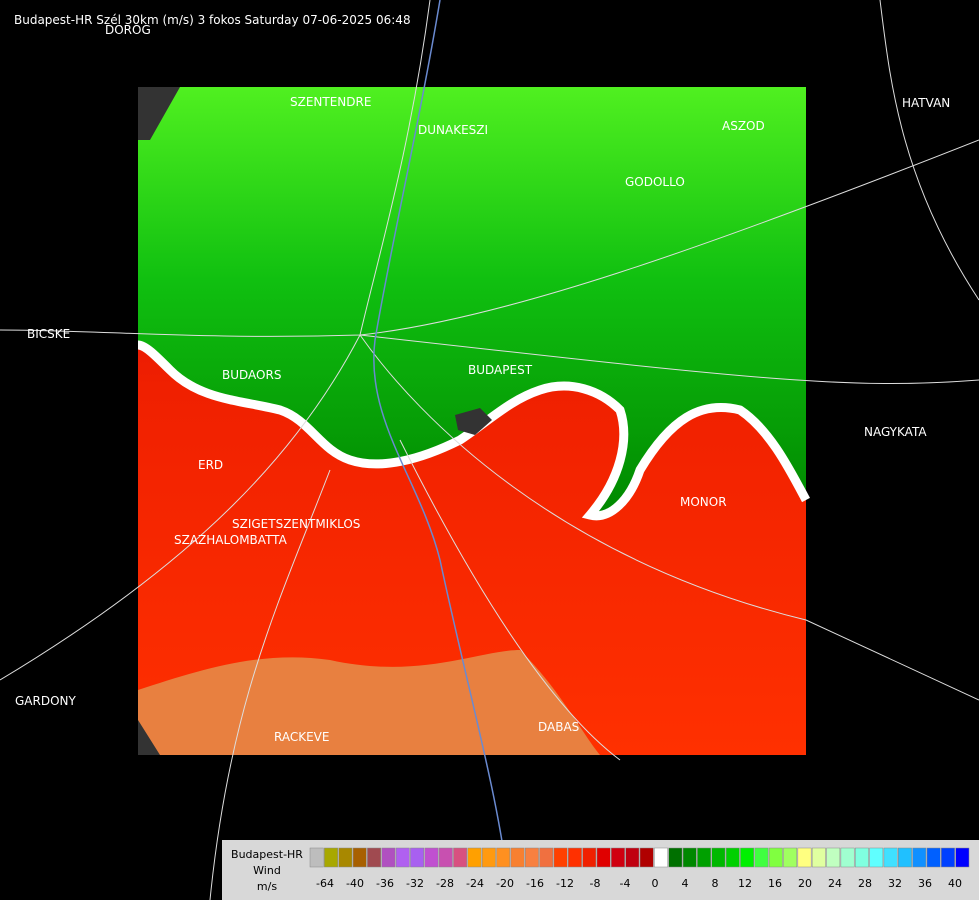  Describe the element at coordinates (385, 883) in the screenshot. I see `legend-tick-label: -36` at that location.